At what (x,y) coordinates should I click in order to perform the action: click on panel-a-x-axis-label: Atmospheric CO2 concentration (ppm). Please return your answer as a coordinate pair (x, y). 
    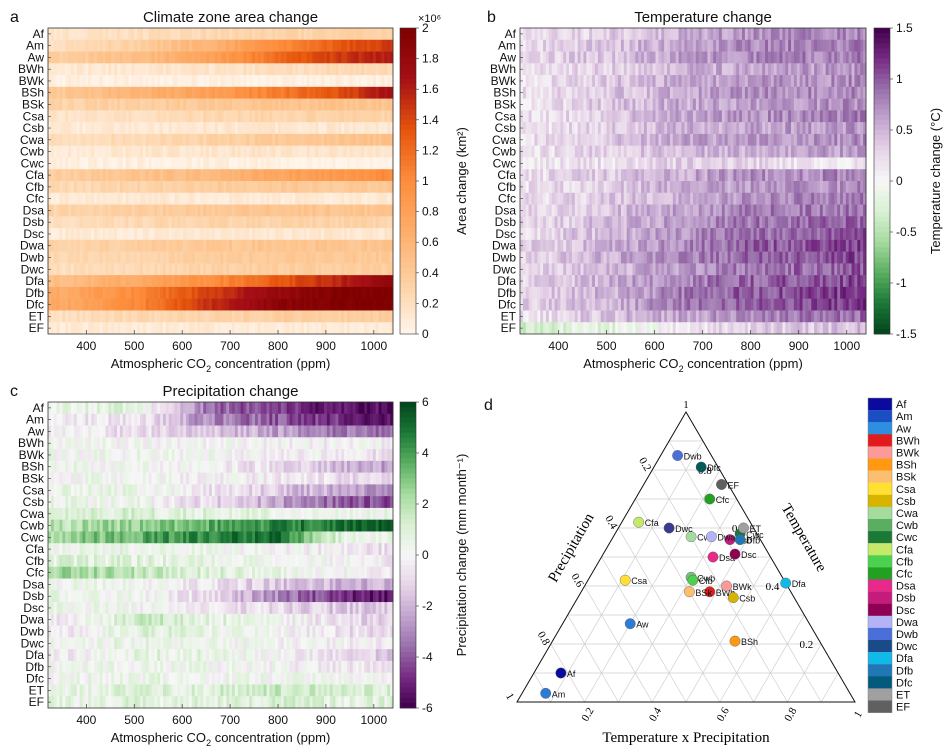
    Looking at the image, I should click on (221, 365).